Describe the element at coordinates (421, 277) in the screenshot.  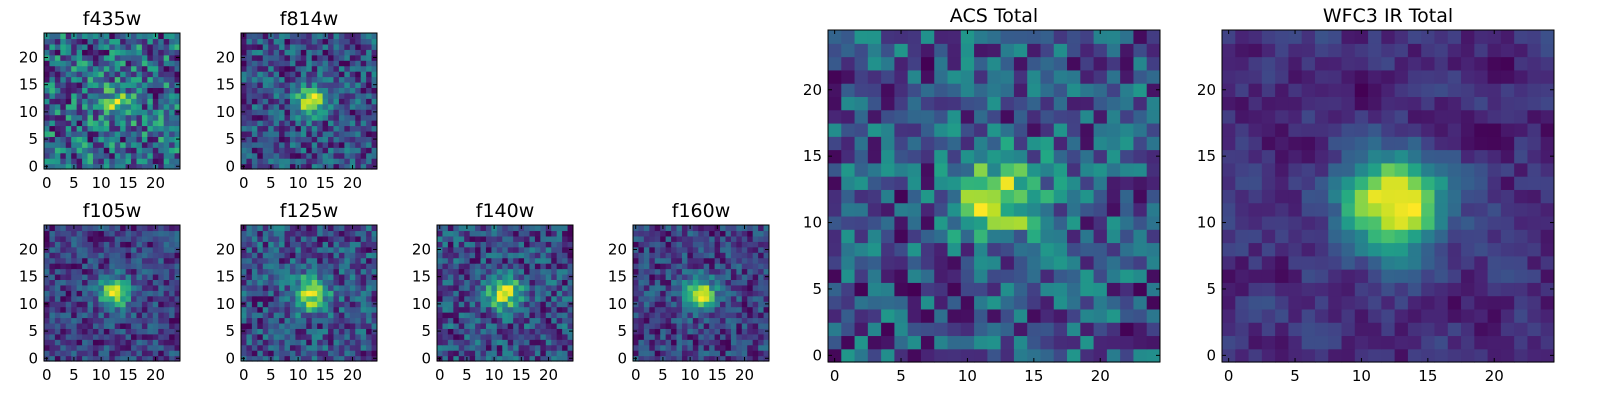
I see `y-tick-label: 15` at that location.